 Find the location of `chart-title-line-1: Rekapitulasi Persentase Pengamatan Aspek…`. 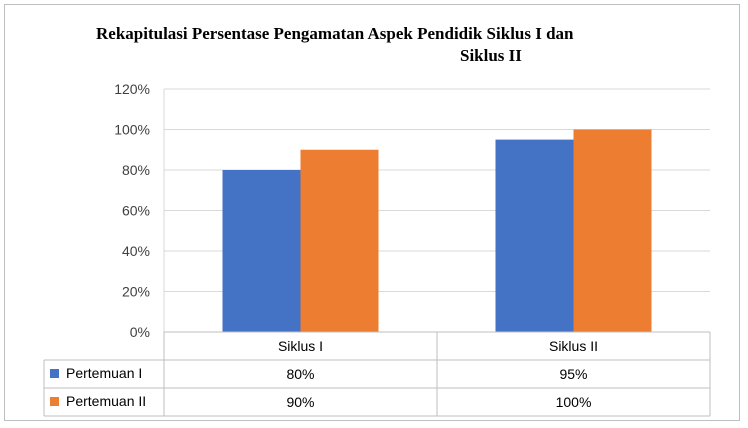

chart-title-line-1: Rekapitulasi Persentase Pengamatan Aspek… is located at coordinates (335, 33).